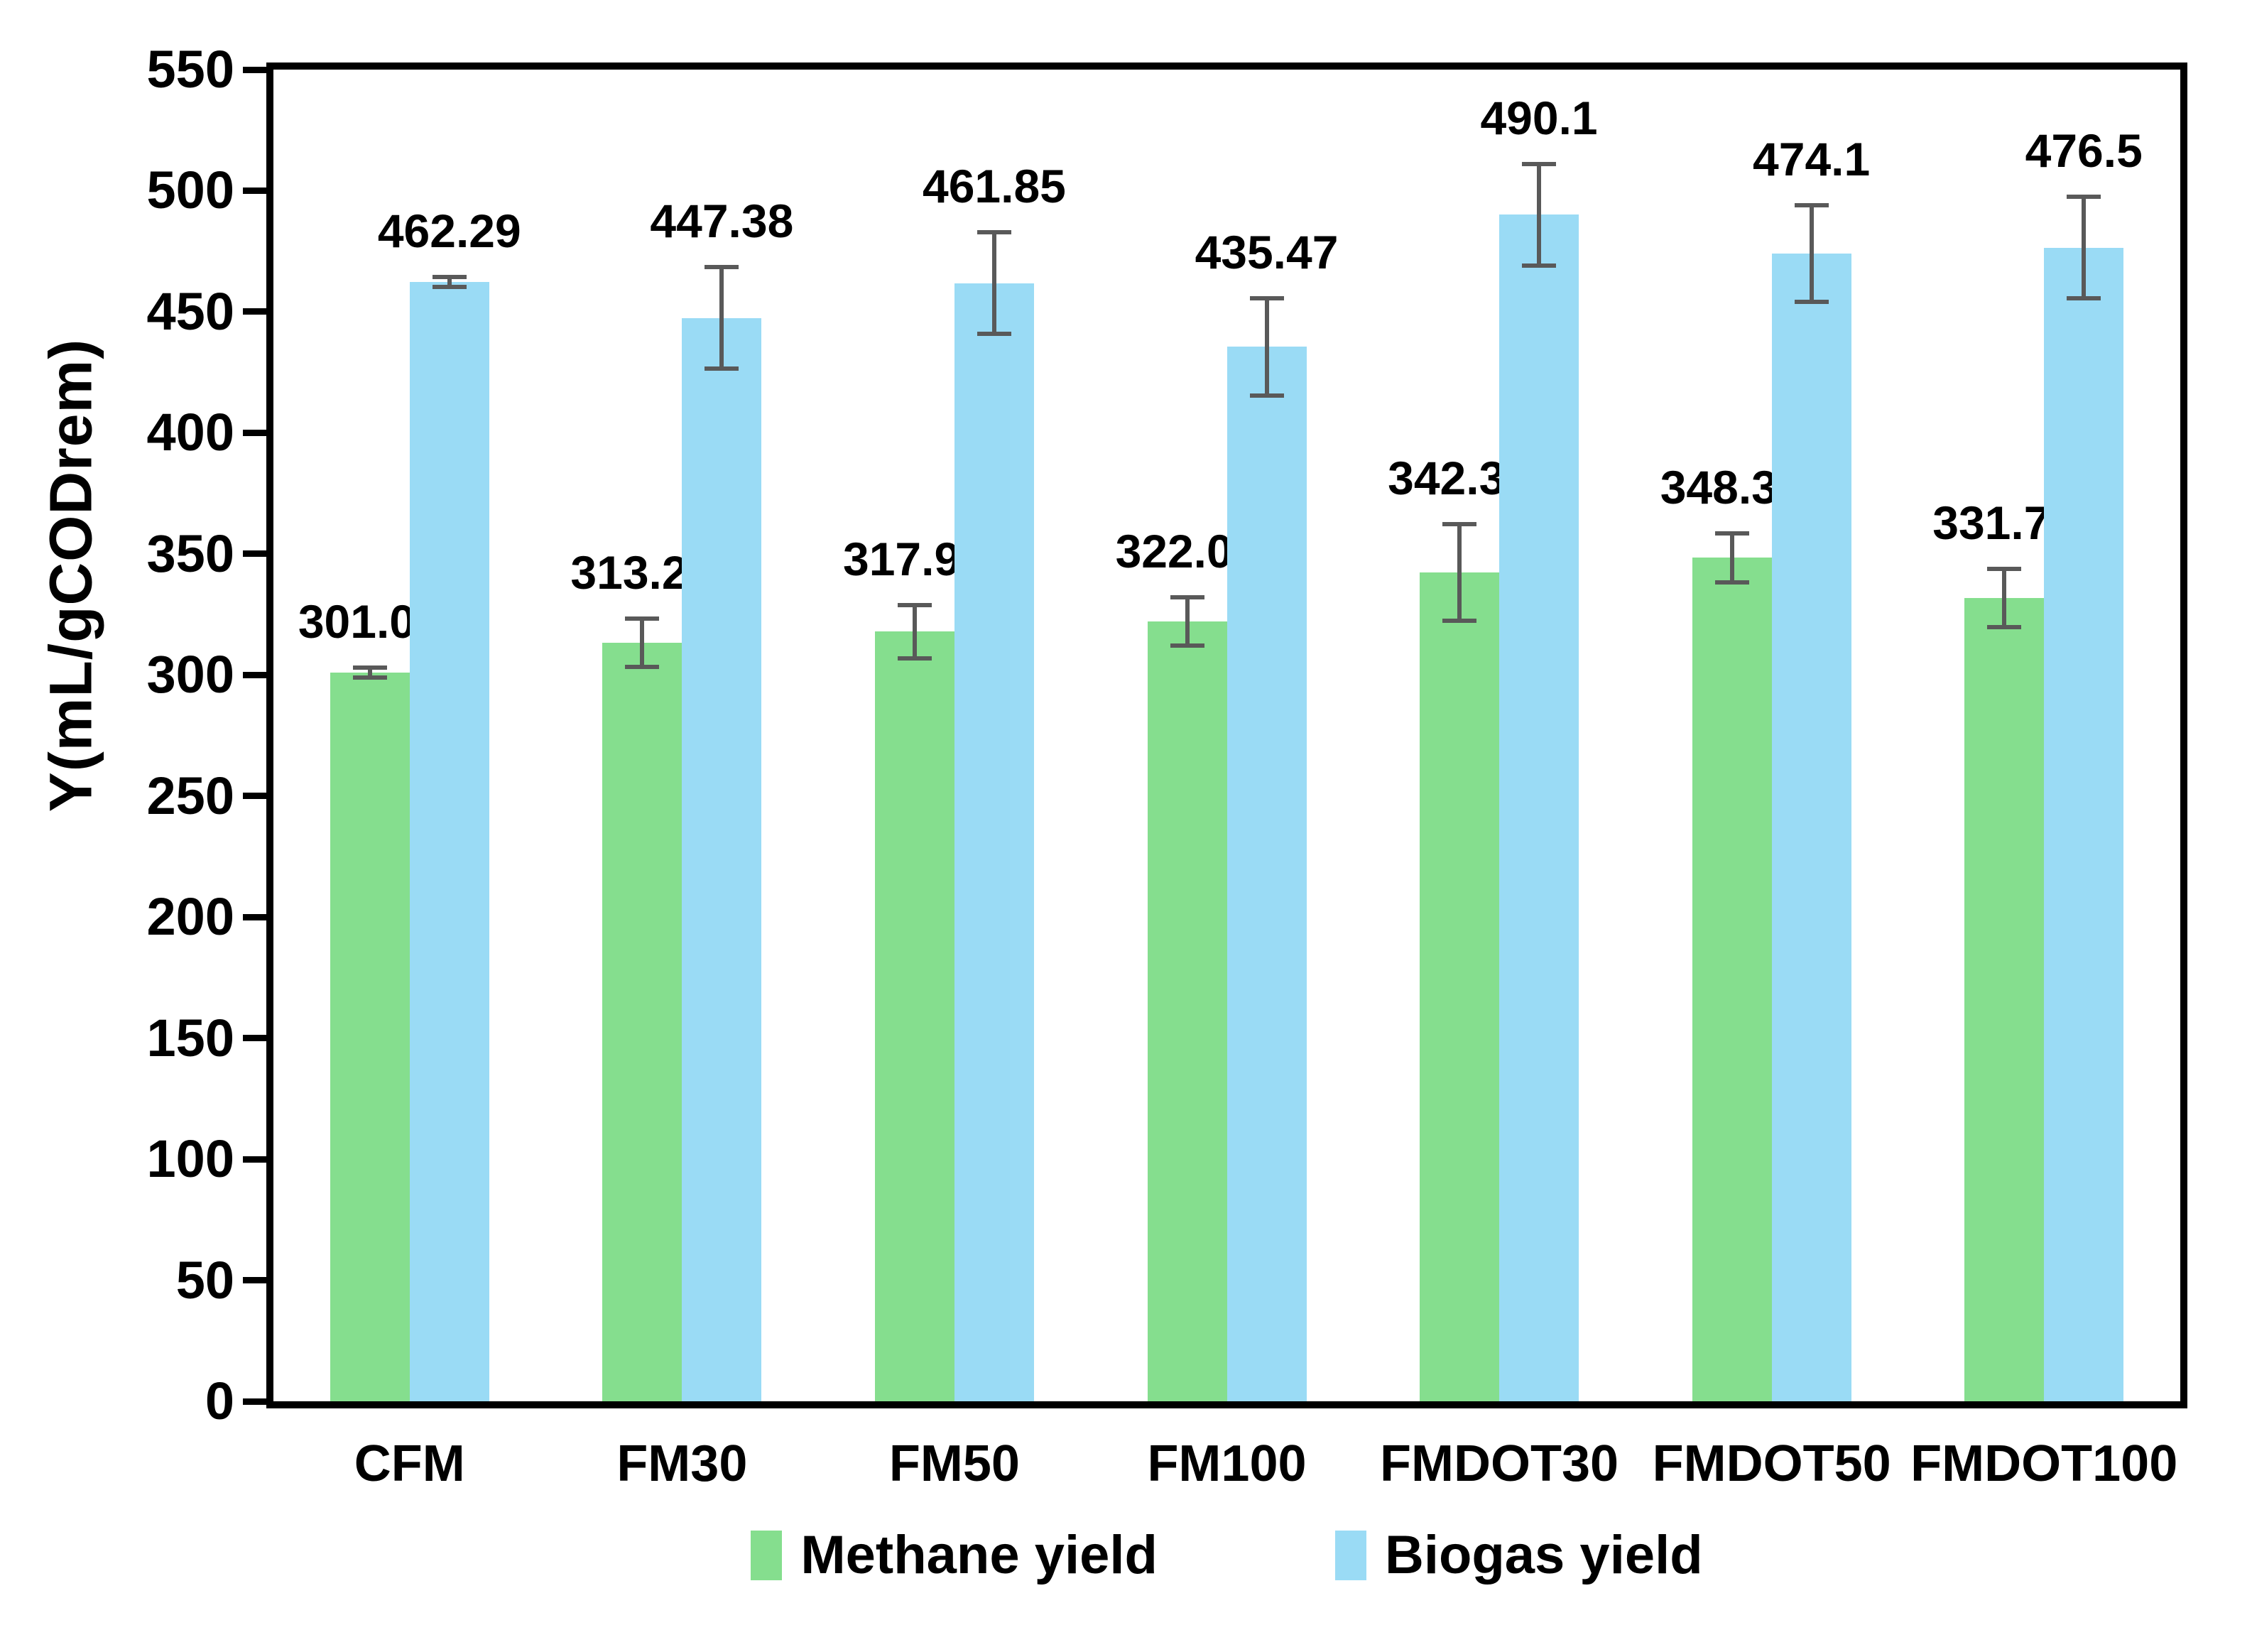 This screenshot has height=1652, width=2252. What do you see at coordinates (370, 1036) in the screenshot?
I see `bar-methane-yield-CFM` at bounding box center [370, 1036].